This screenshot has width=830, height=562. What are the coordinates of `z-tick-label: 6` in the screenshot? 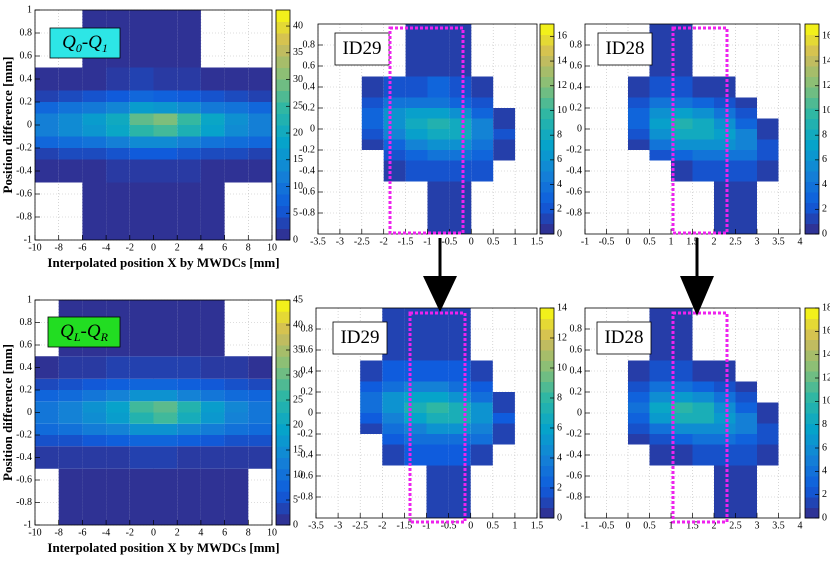 It's located at (559, 159).